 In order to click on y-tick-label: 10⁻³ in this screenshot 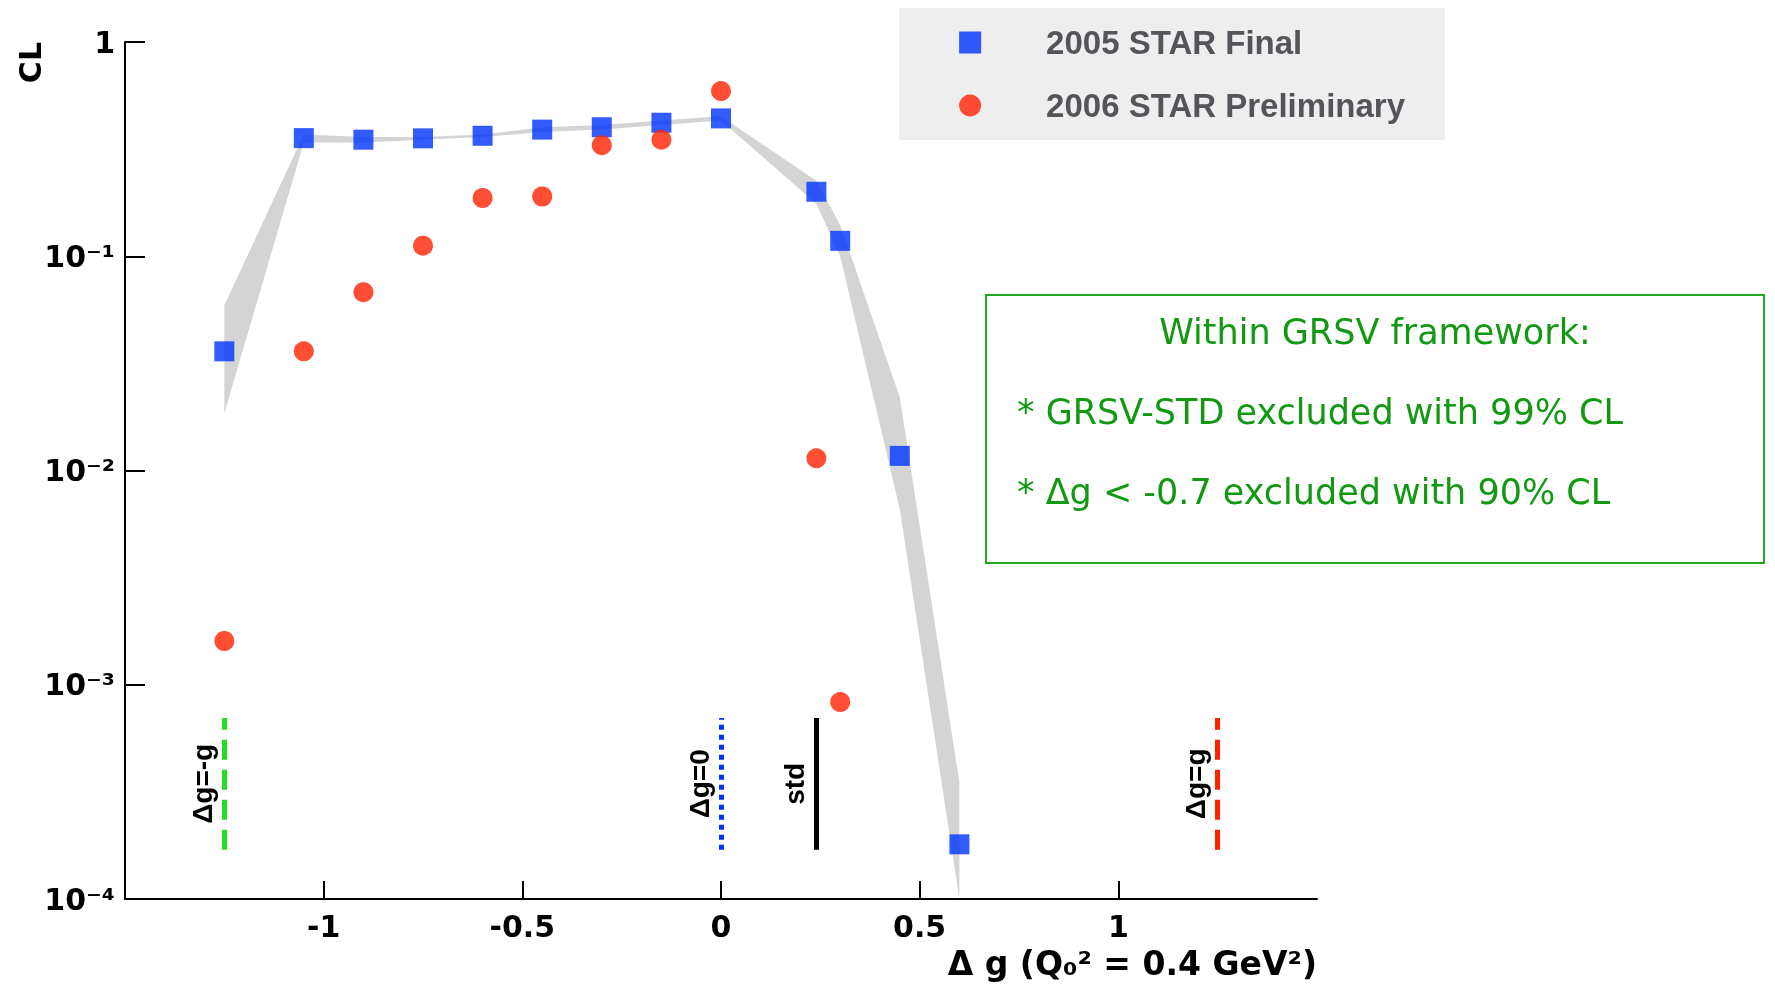, I will do `click(79, 685)`.